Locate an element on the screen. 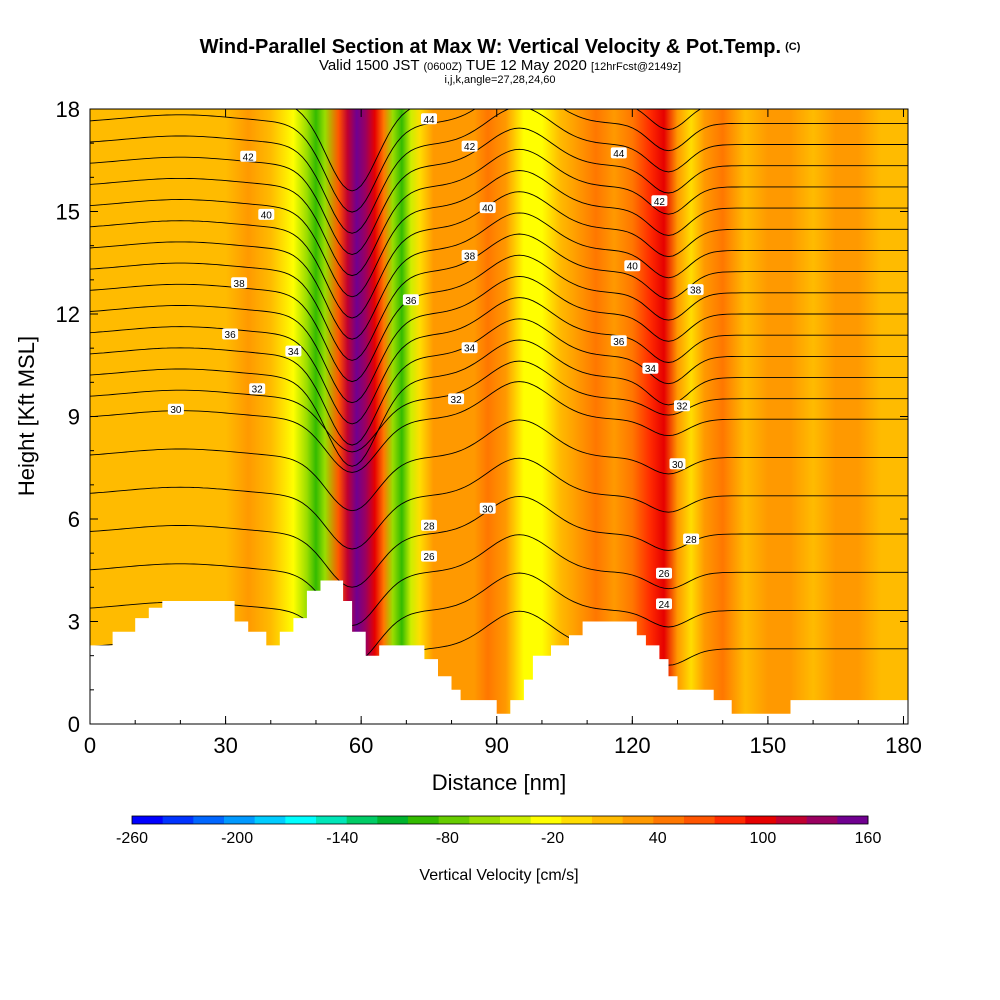  contour-label: 26 is located at coordinates (664, 573).